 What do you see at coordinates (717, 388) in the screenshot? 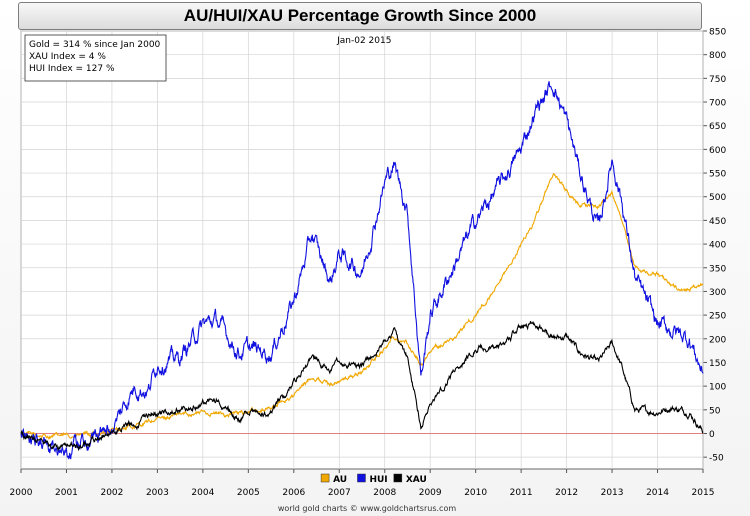
I see `y-tick-label: 100` at bounding box center [717, 388].